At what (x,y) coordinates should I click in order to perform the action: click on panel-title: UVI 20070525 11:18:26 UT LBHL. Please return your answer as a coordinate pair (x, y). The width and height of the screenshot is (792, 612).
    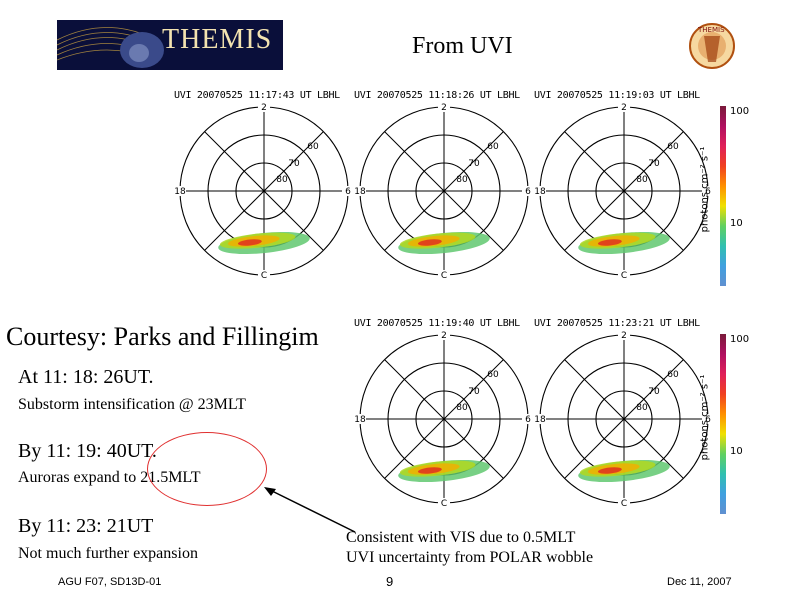
    Looking at the image, I should click on (437, 95).